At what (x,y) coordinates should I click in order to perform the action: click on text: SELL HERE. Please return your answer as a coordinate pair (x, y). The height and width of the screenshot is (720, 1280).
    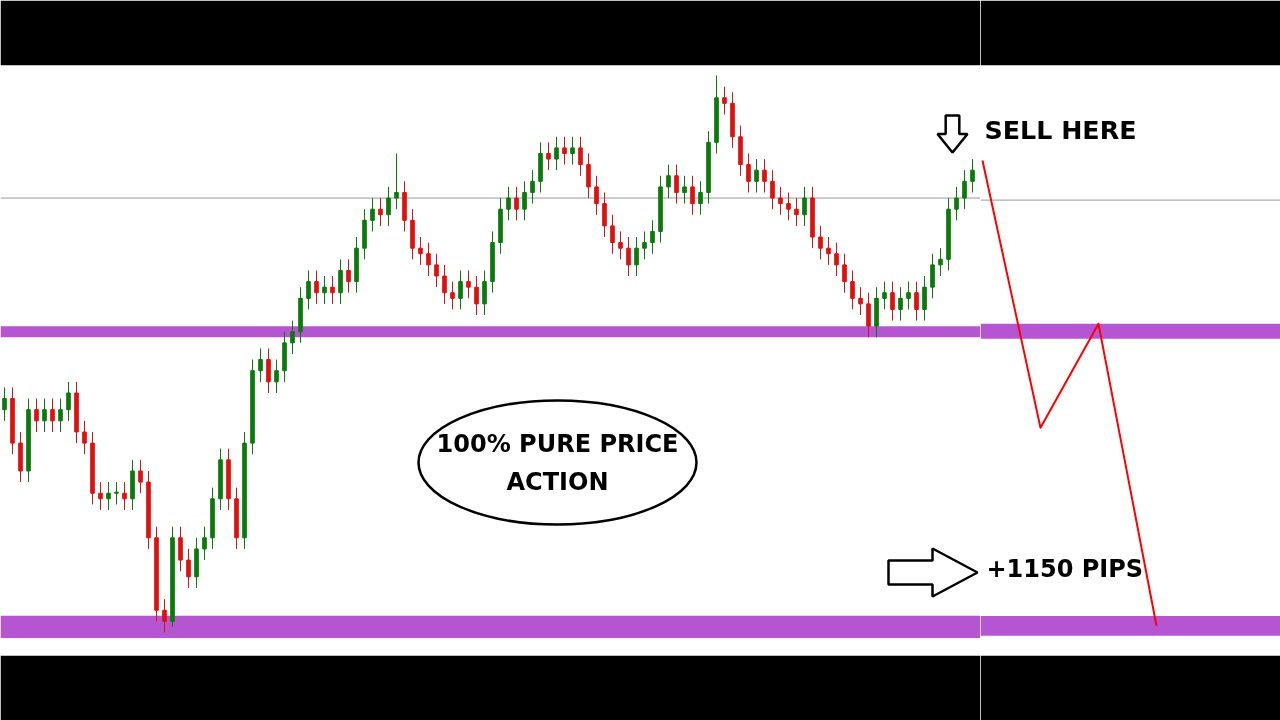
    Looking at the image, I should click on (1060, 129).